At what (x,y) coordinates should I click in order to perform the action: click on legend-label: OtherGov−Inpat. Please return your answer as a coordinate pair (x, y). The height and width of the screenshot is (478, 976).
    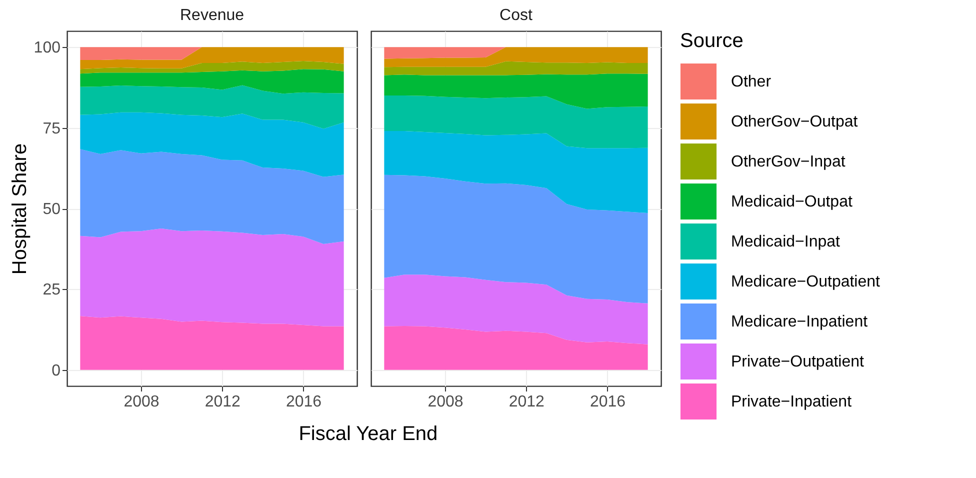
    Looking at the image, I should click on (788, 162).